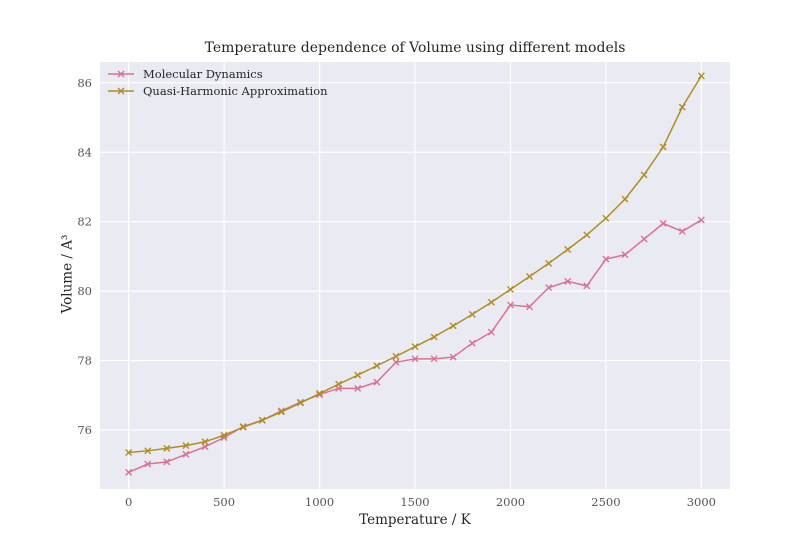 The height and width of the screenshot is (560, 800). I want to click on y-tick-label: 80, so click(84, 291).